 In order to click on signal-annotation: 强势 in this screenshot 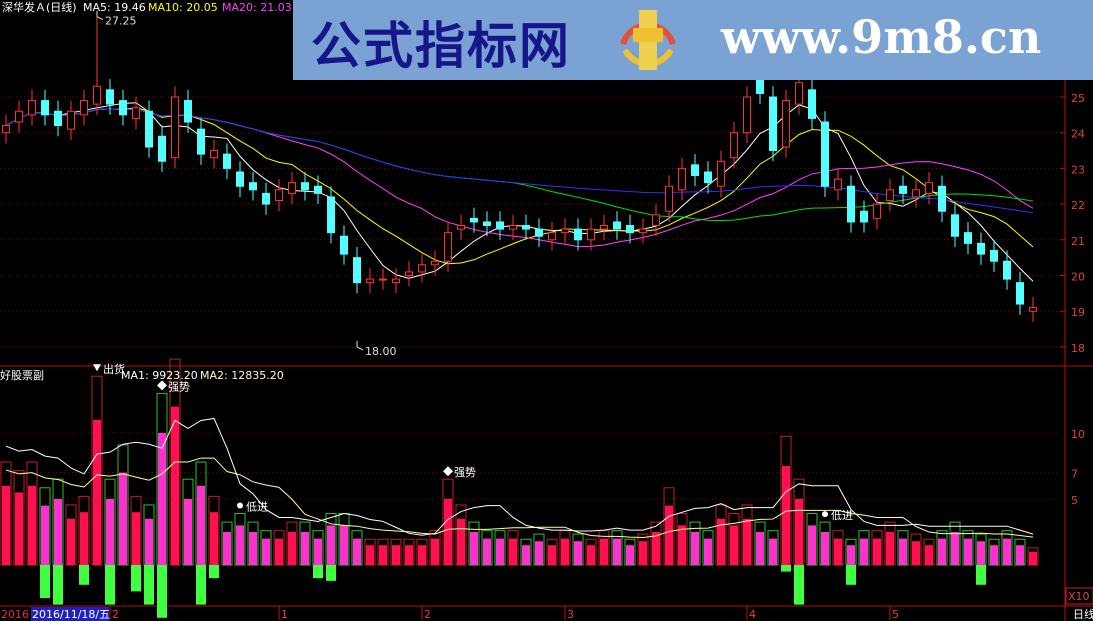, I will do `click(179, 386)`.